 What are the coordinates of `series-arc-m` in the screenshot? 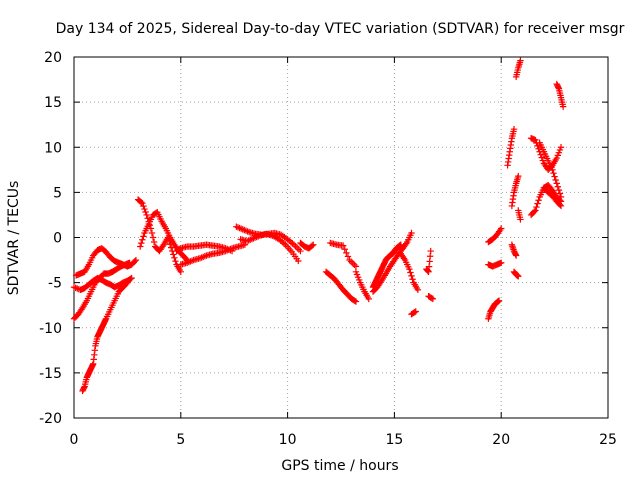 It's located at (343, 254).